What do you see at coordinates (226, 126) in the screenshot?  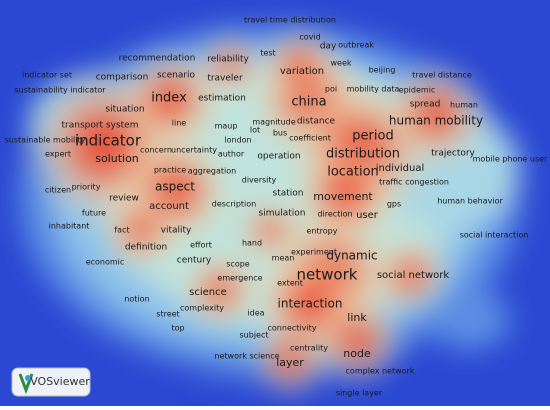 I see `term-label: maup` at bounding box center [226, 126].